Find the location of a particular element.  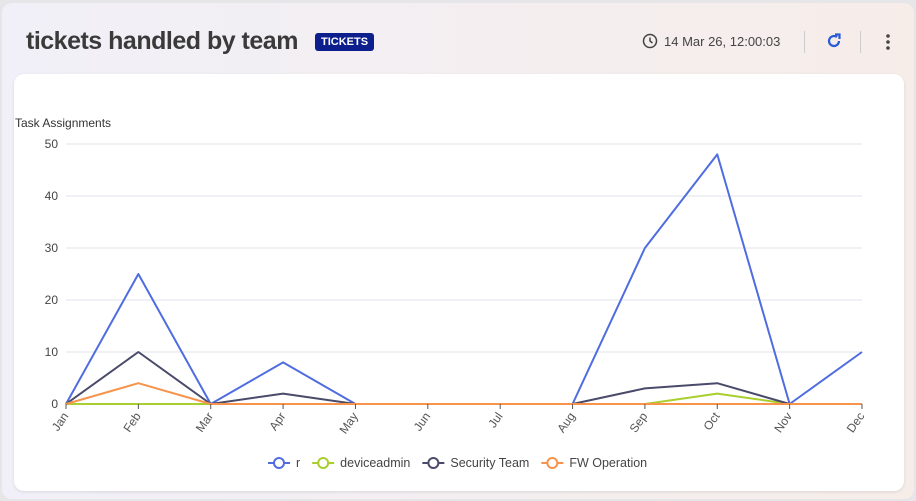

x-tick-label: May is located at coordinates (348, 423).